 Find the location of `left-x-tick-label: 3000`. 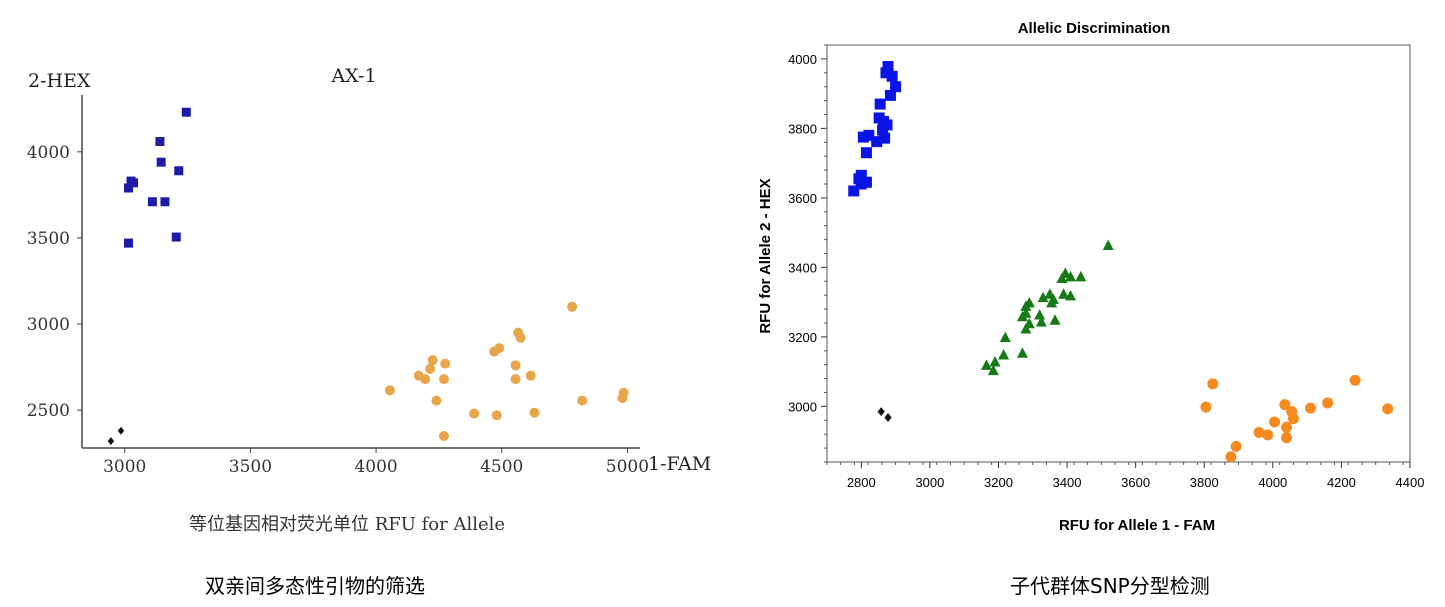

left-x-tick-label: 3000 is located at coordinates (124, 467).